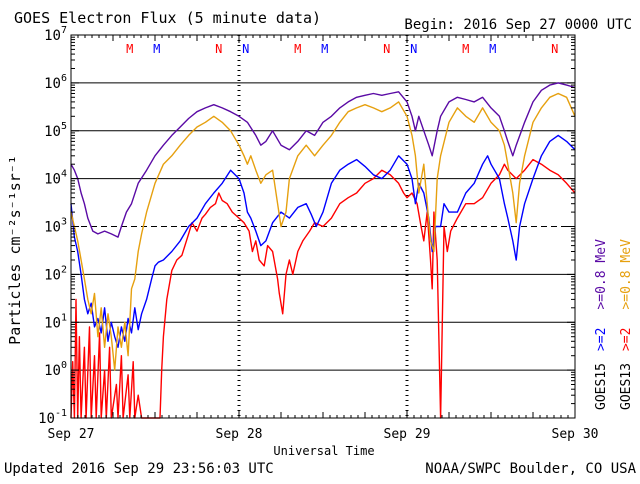 The height and width of the screenshot is (484, 640). I want to click on y-tick-label: 10⁴, so click(55, 178).